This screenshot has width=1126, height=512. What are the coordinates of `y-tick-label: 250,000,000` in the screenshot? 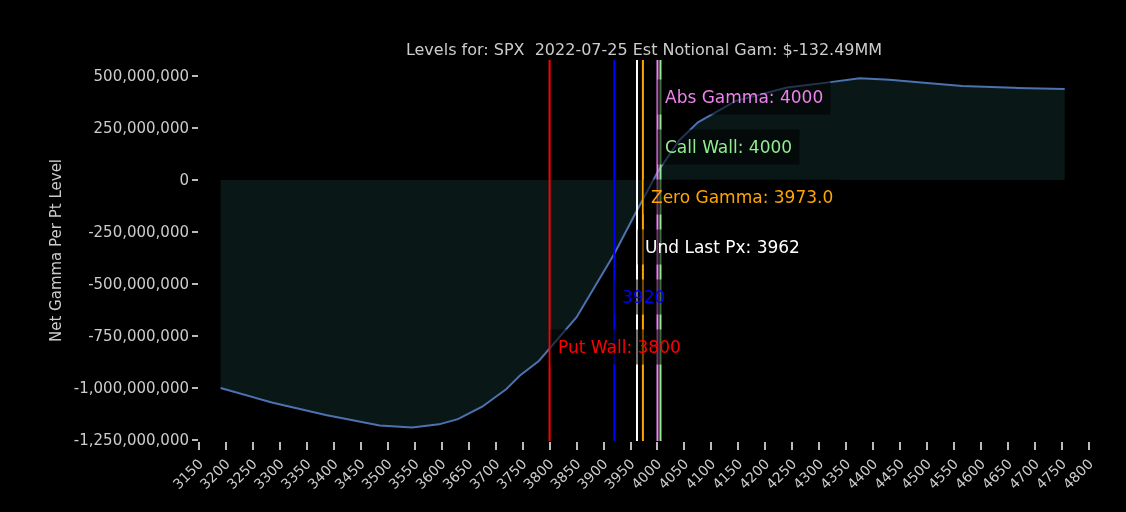 It's located at (141, 128).